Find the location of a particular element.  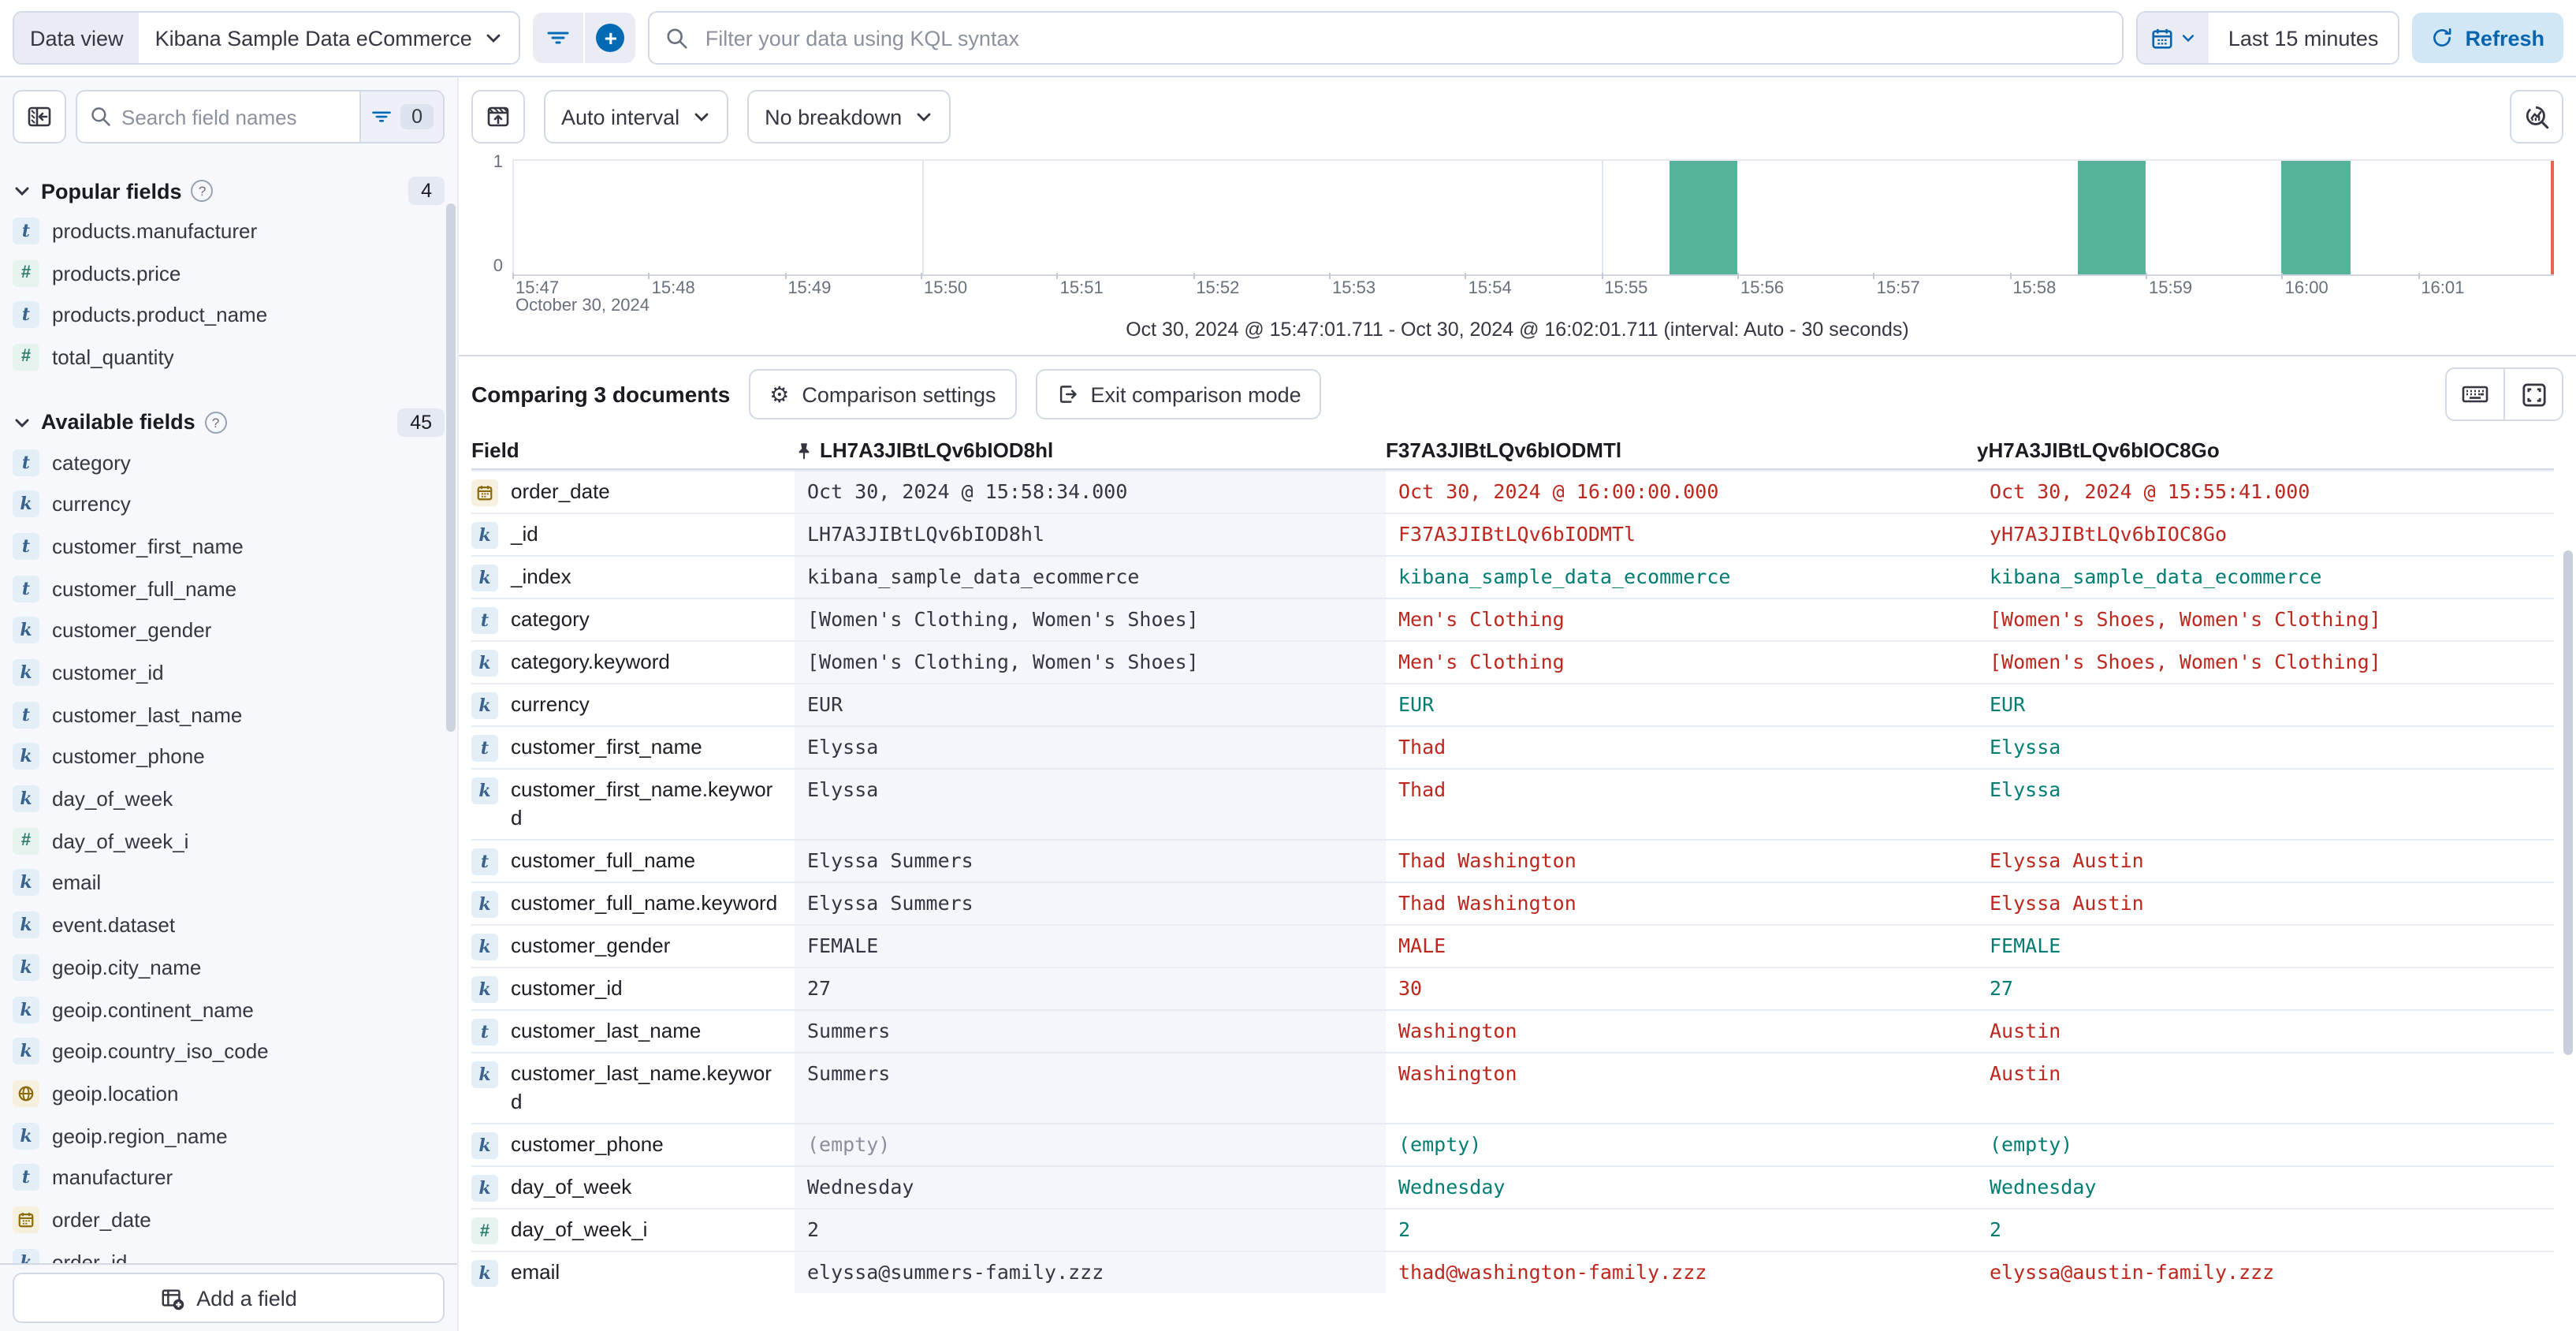

sidebar-scrollbar is located at coordinates (451, 467).